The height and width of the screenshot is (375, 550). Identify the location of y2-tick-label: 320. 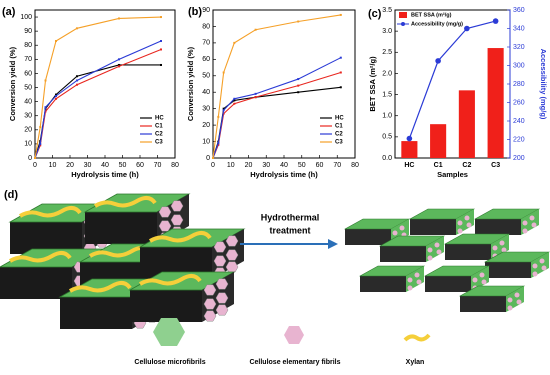
(519, 47).